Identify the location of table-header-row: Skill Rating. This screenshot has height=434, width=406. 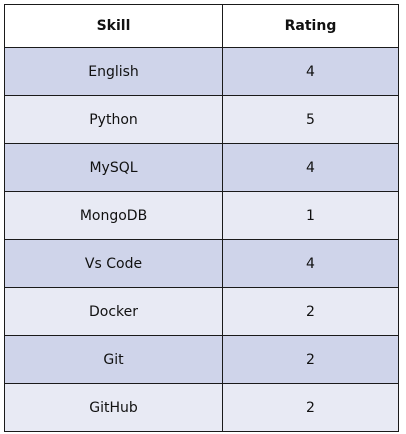
(201, 26).